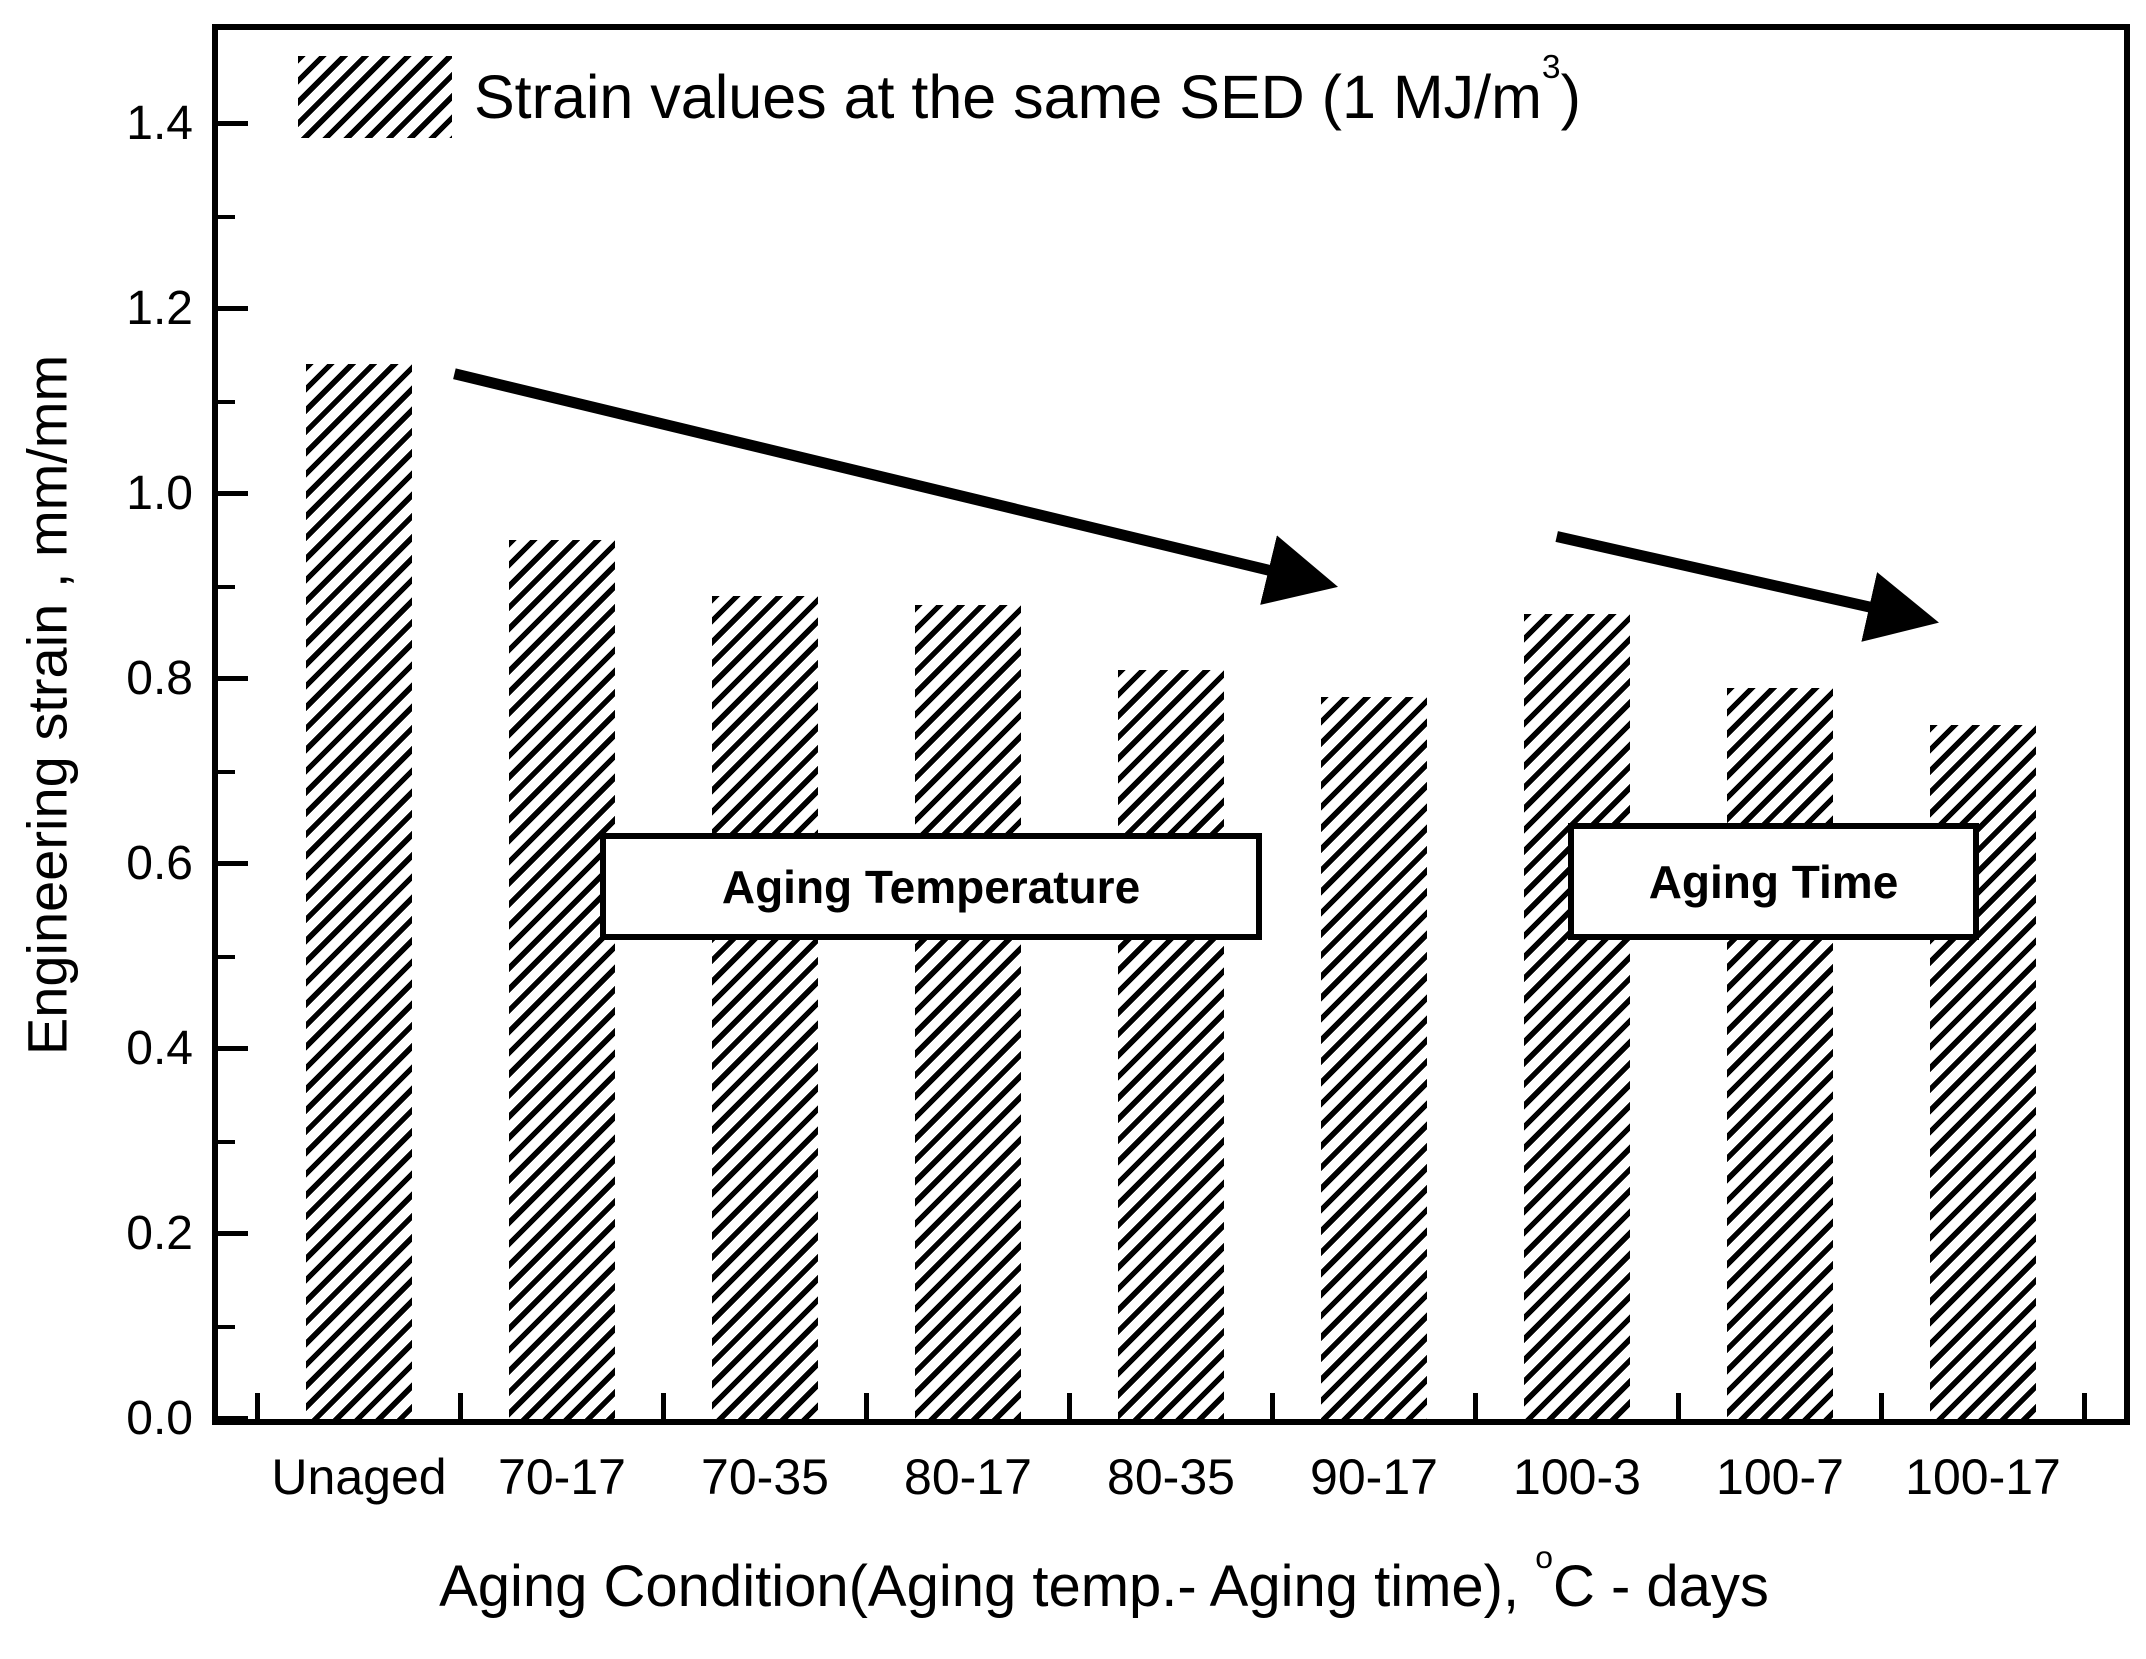 This screenshot has height=1659, width=2146. I want to click on x-category-label: 70-17, so click(562, 1477).